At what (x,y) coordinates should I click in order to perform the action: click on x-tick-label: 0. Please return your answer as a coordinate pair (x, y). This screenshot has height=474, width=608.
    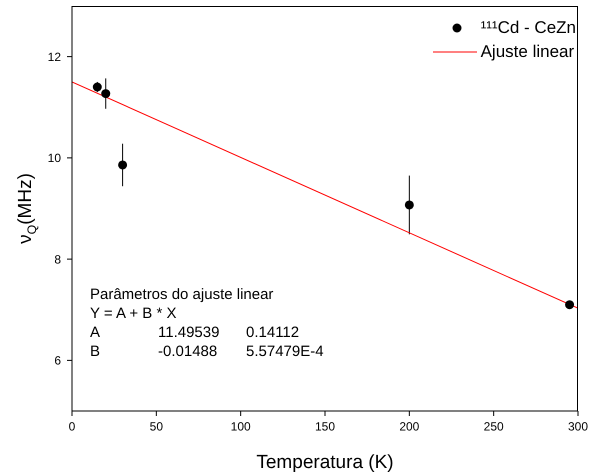
    Looking at the image, I should click on (72, 427).